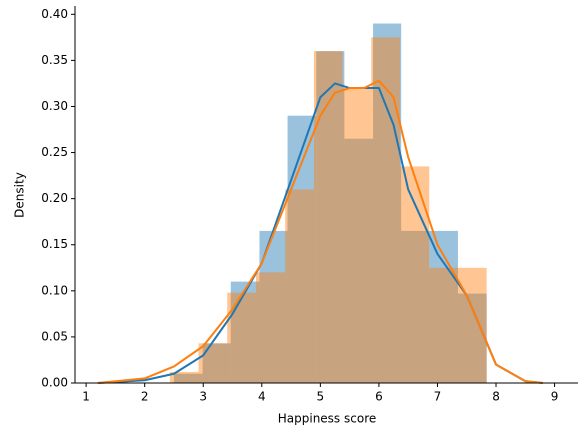  What do you see at coordinates (54, 152) in the screenshot?
I see `y-tick-label: 0.25` at bounding box center [54, 152].